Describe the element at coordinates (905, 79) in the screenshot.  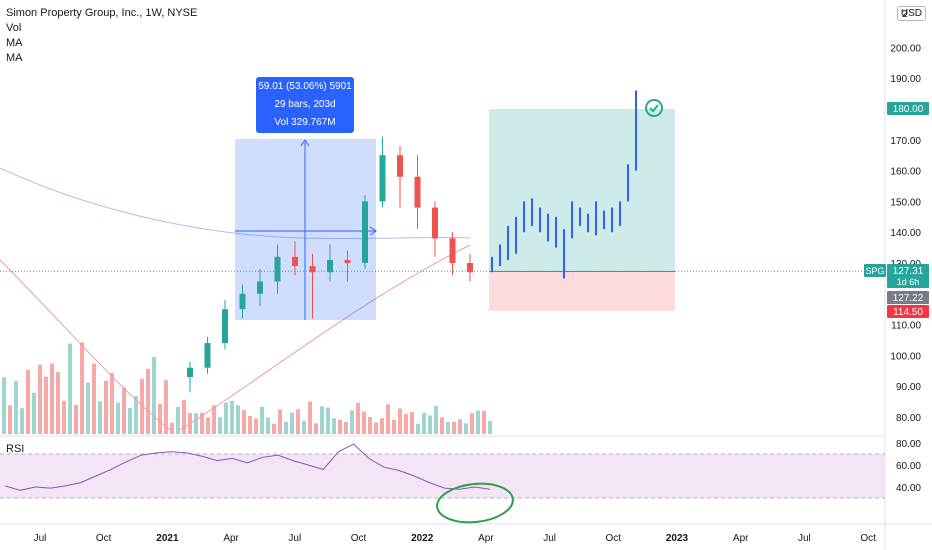
I see `price-tick-label: 190.00` at that location.